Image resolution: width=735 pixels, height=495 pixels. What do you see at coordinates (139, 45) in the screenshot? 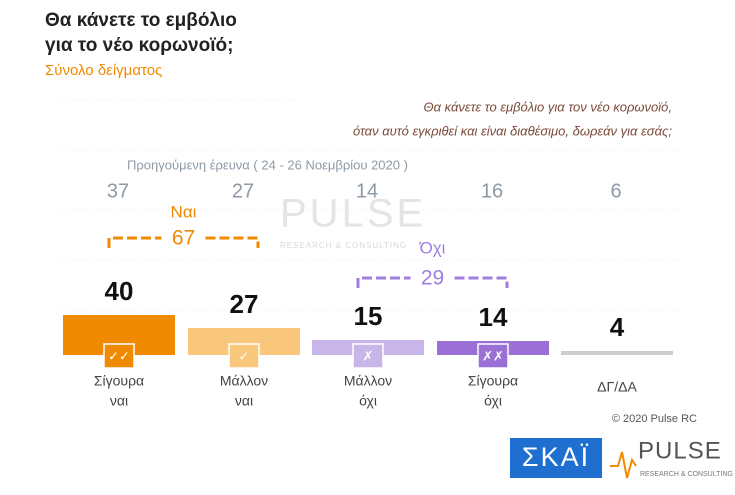
I see `chart-title: για το νέο κορωνοϊό;` at bounding box center [139, 45].